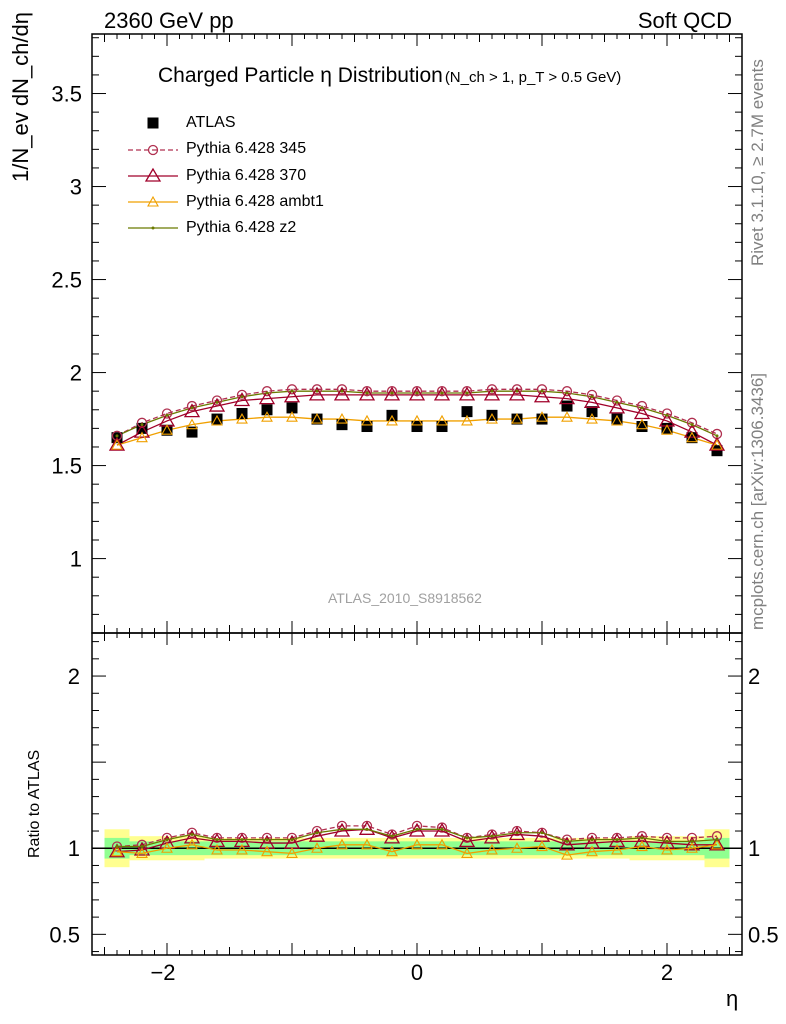  Describe the element at coordinates (64, 934) in the screenshot. I see `ratio-y-tick-label: 0.5` at that location.